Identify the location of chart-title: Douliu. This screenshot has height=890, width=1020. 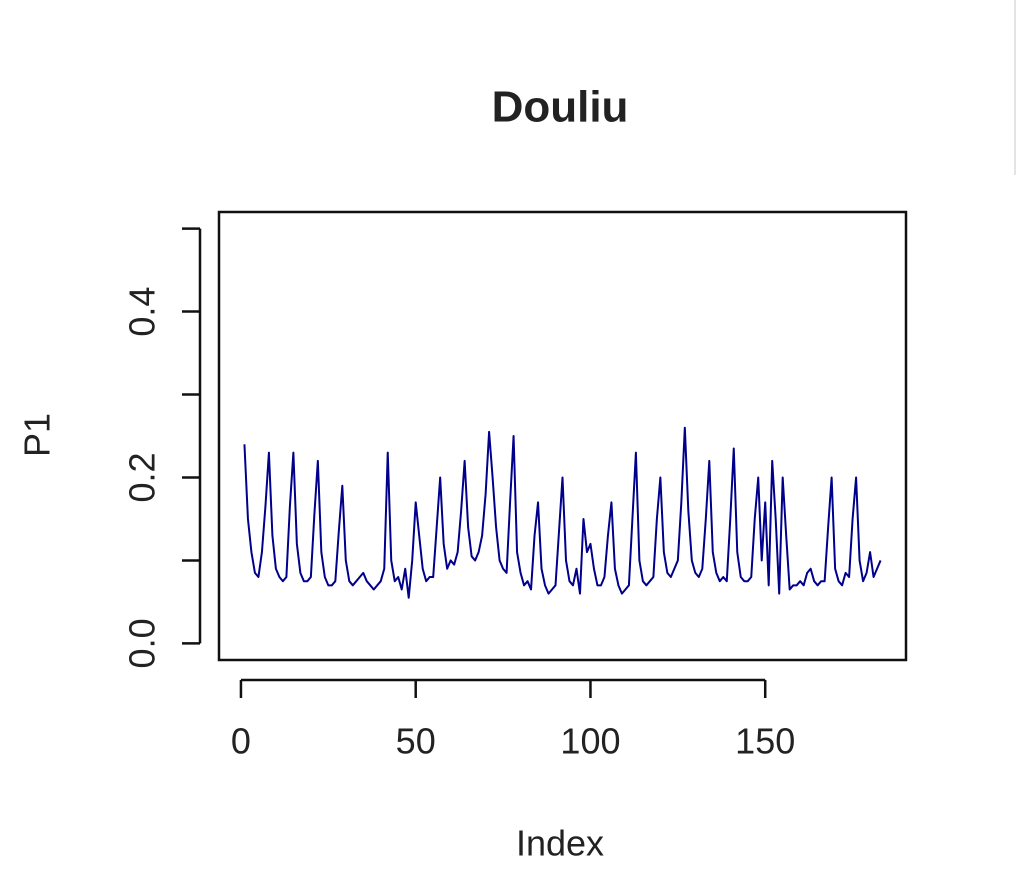
(560, 107).